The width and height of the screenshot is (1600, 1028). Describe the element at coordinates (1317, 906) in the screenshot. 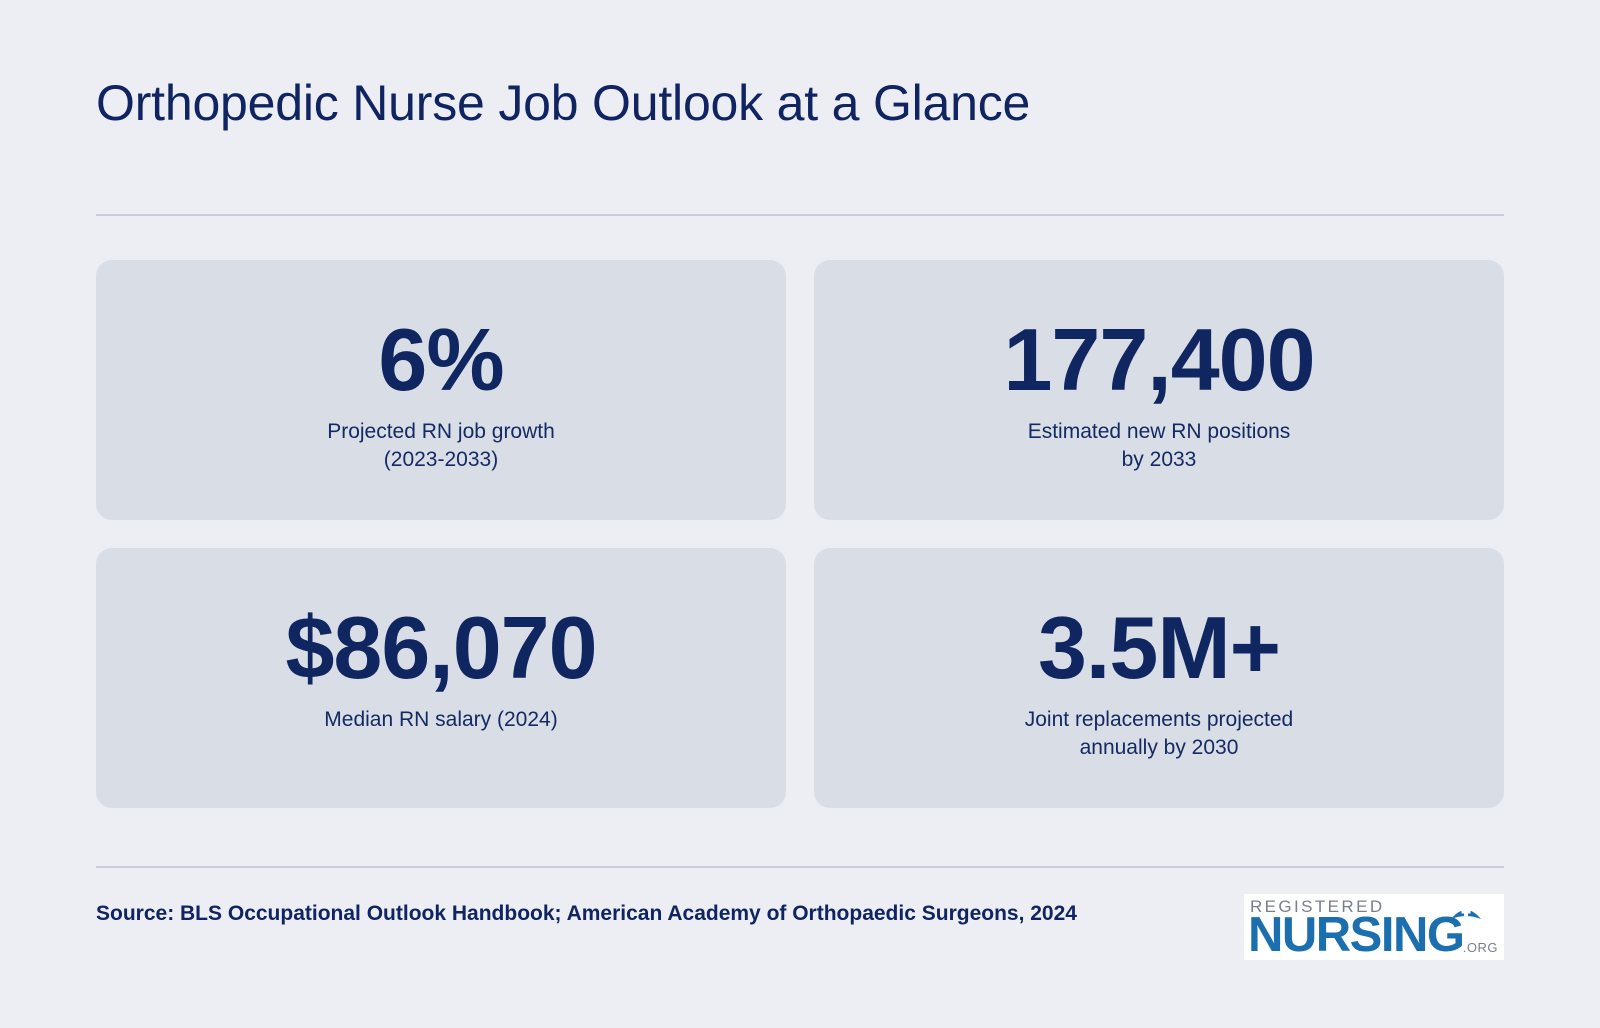

I see `logo-top-text: REGISTERED` at that location.